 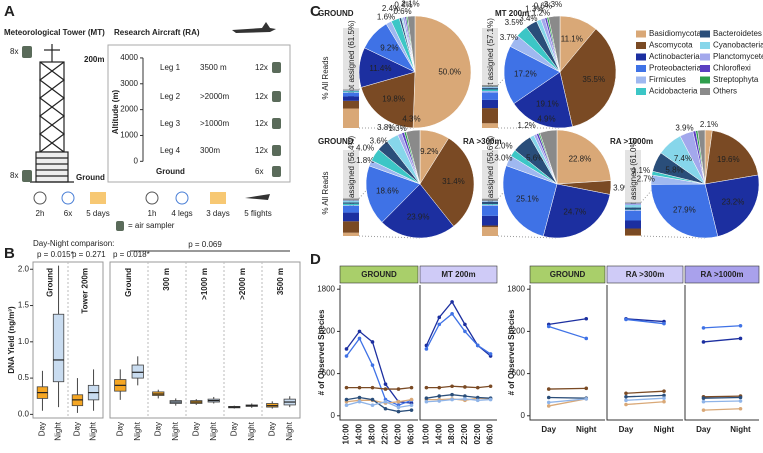 I want to click on leg-label: Leg 2, so click(x=170, y=96).